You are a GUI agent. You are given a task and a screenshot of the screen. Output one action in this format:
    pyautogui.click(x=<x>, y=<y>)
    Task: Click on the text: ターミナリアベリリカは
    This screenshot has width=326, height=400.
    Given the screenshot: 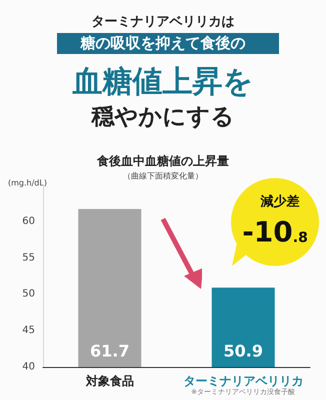 What is the action you would take?
    pyautogui.click(x=163, y=22)
    